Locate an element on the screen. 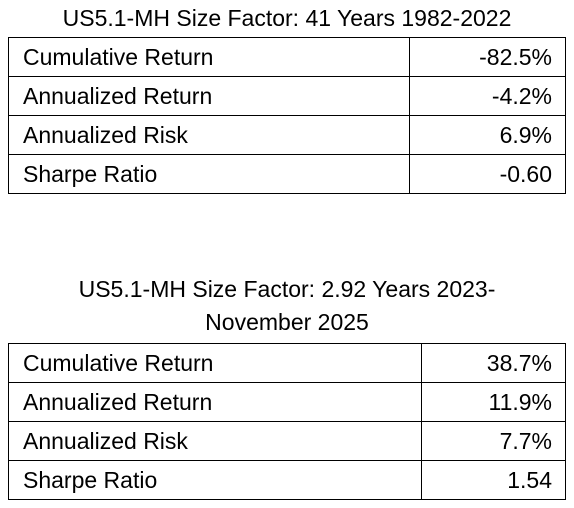  table-row: Sharpe Ratio -0.60 is located at coordinates (287, 174).